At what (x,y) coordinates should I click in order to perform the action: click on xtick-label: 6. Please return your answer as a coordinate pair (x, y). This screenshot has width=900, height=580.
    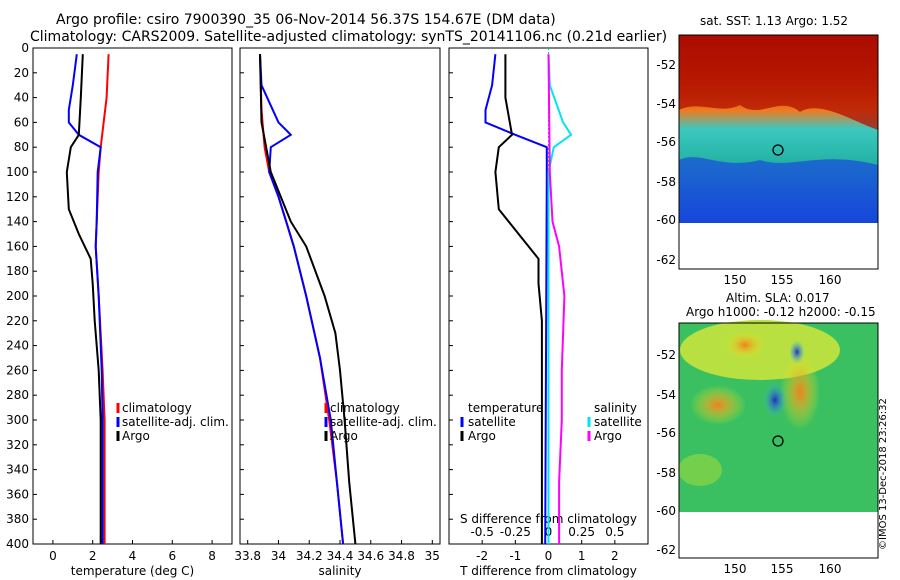
    Looking at the image, I should click on (172, 556).